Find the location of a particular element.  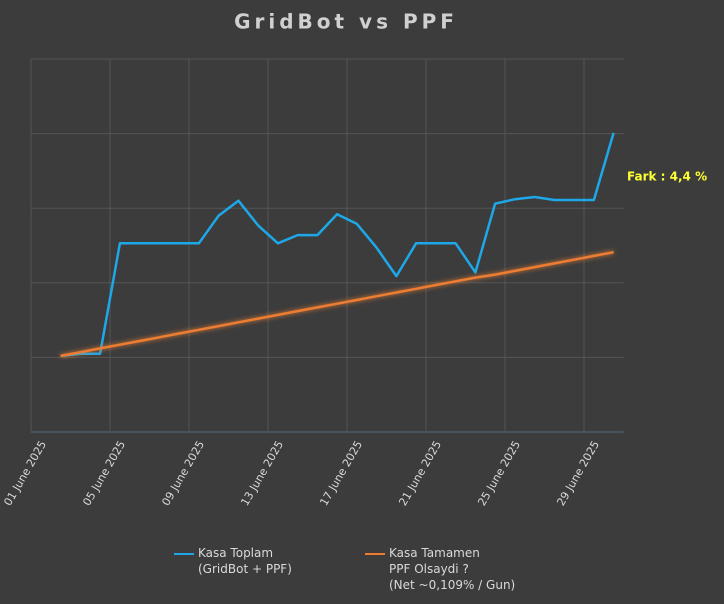

x-tick-label: 29 June 2025 is located at coordinates (578, 474).